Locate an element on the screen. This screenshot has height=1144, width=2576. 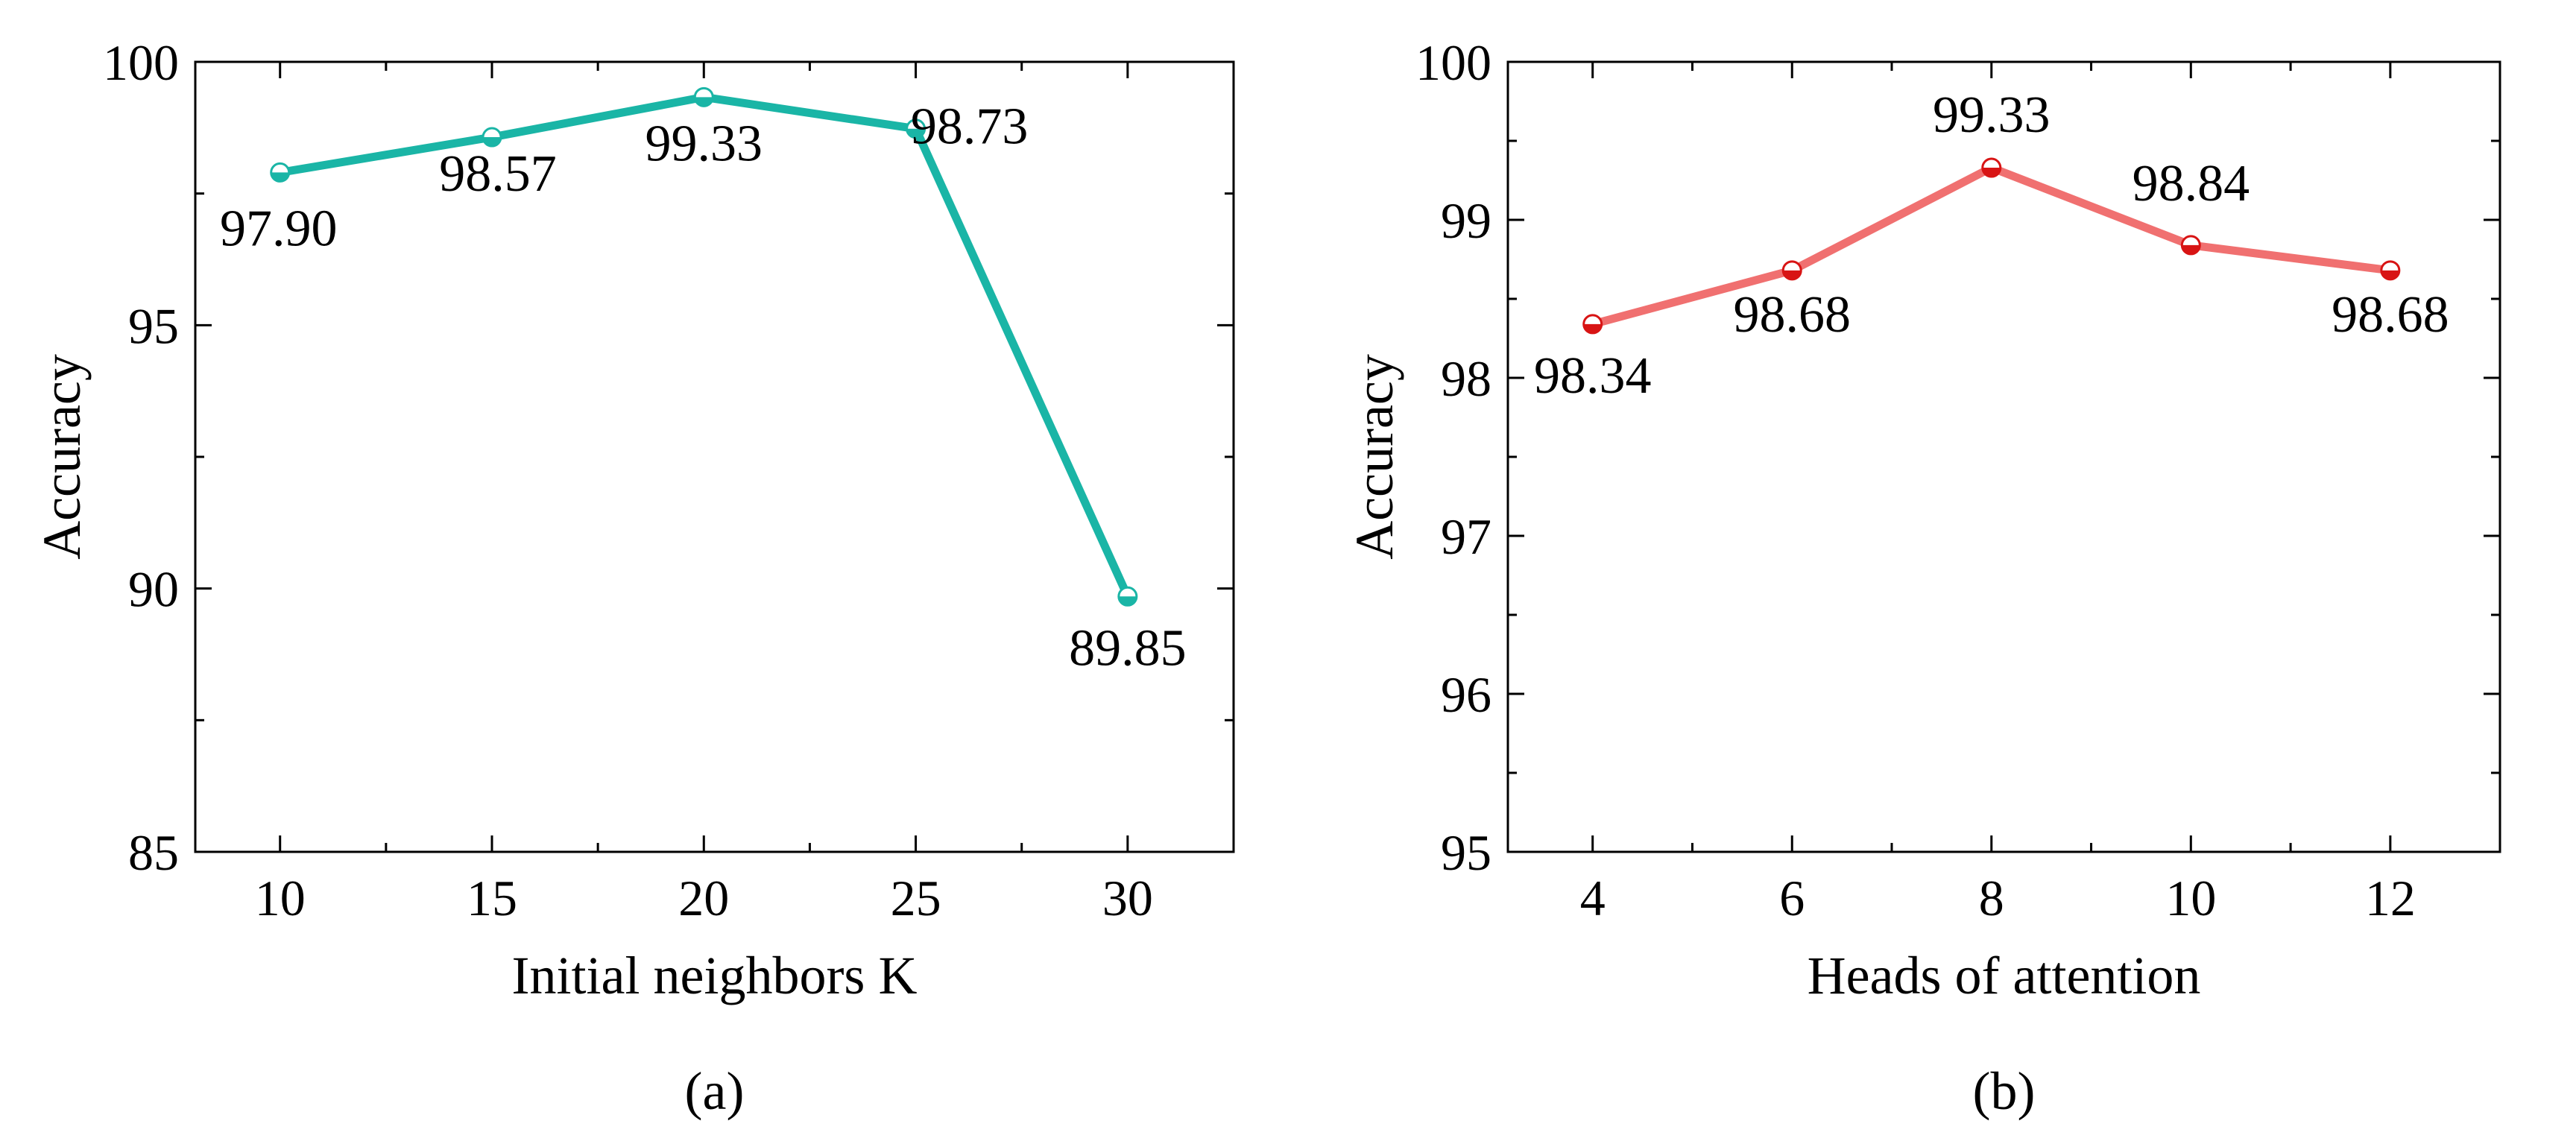
x-tick-label: 4 is located at coordinates (1593, 898).